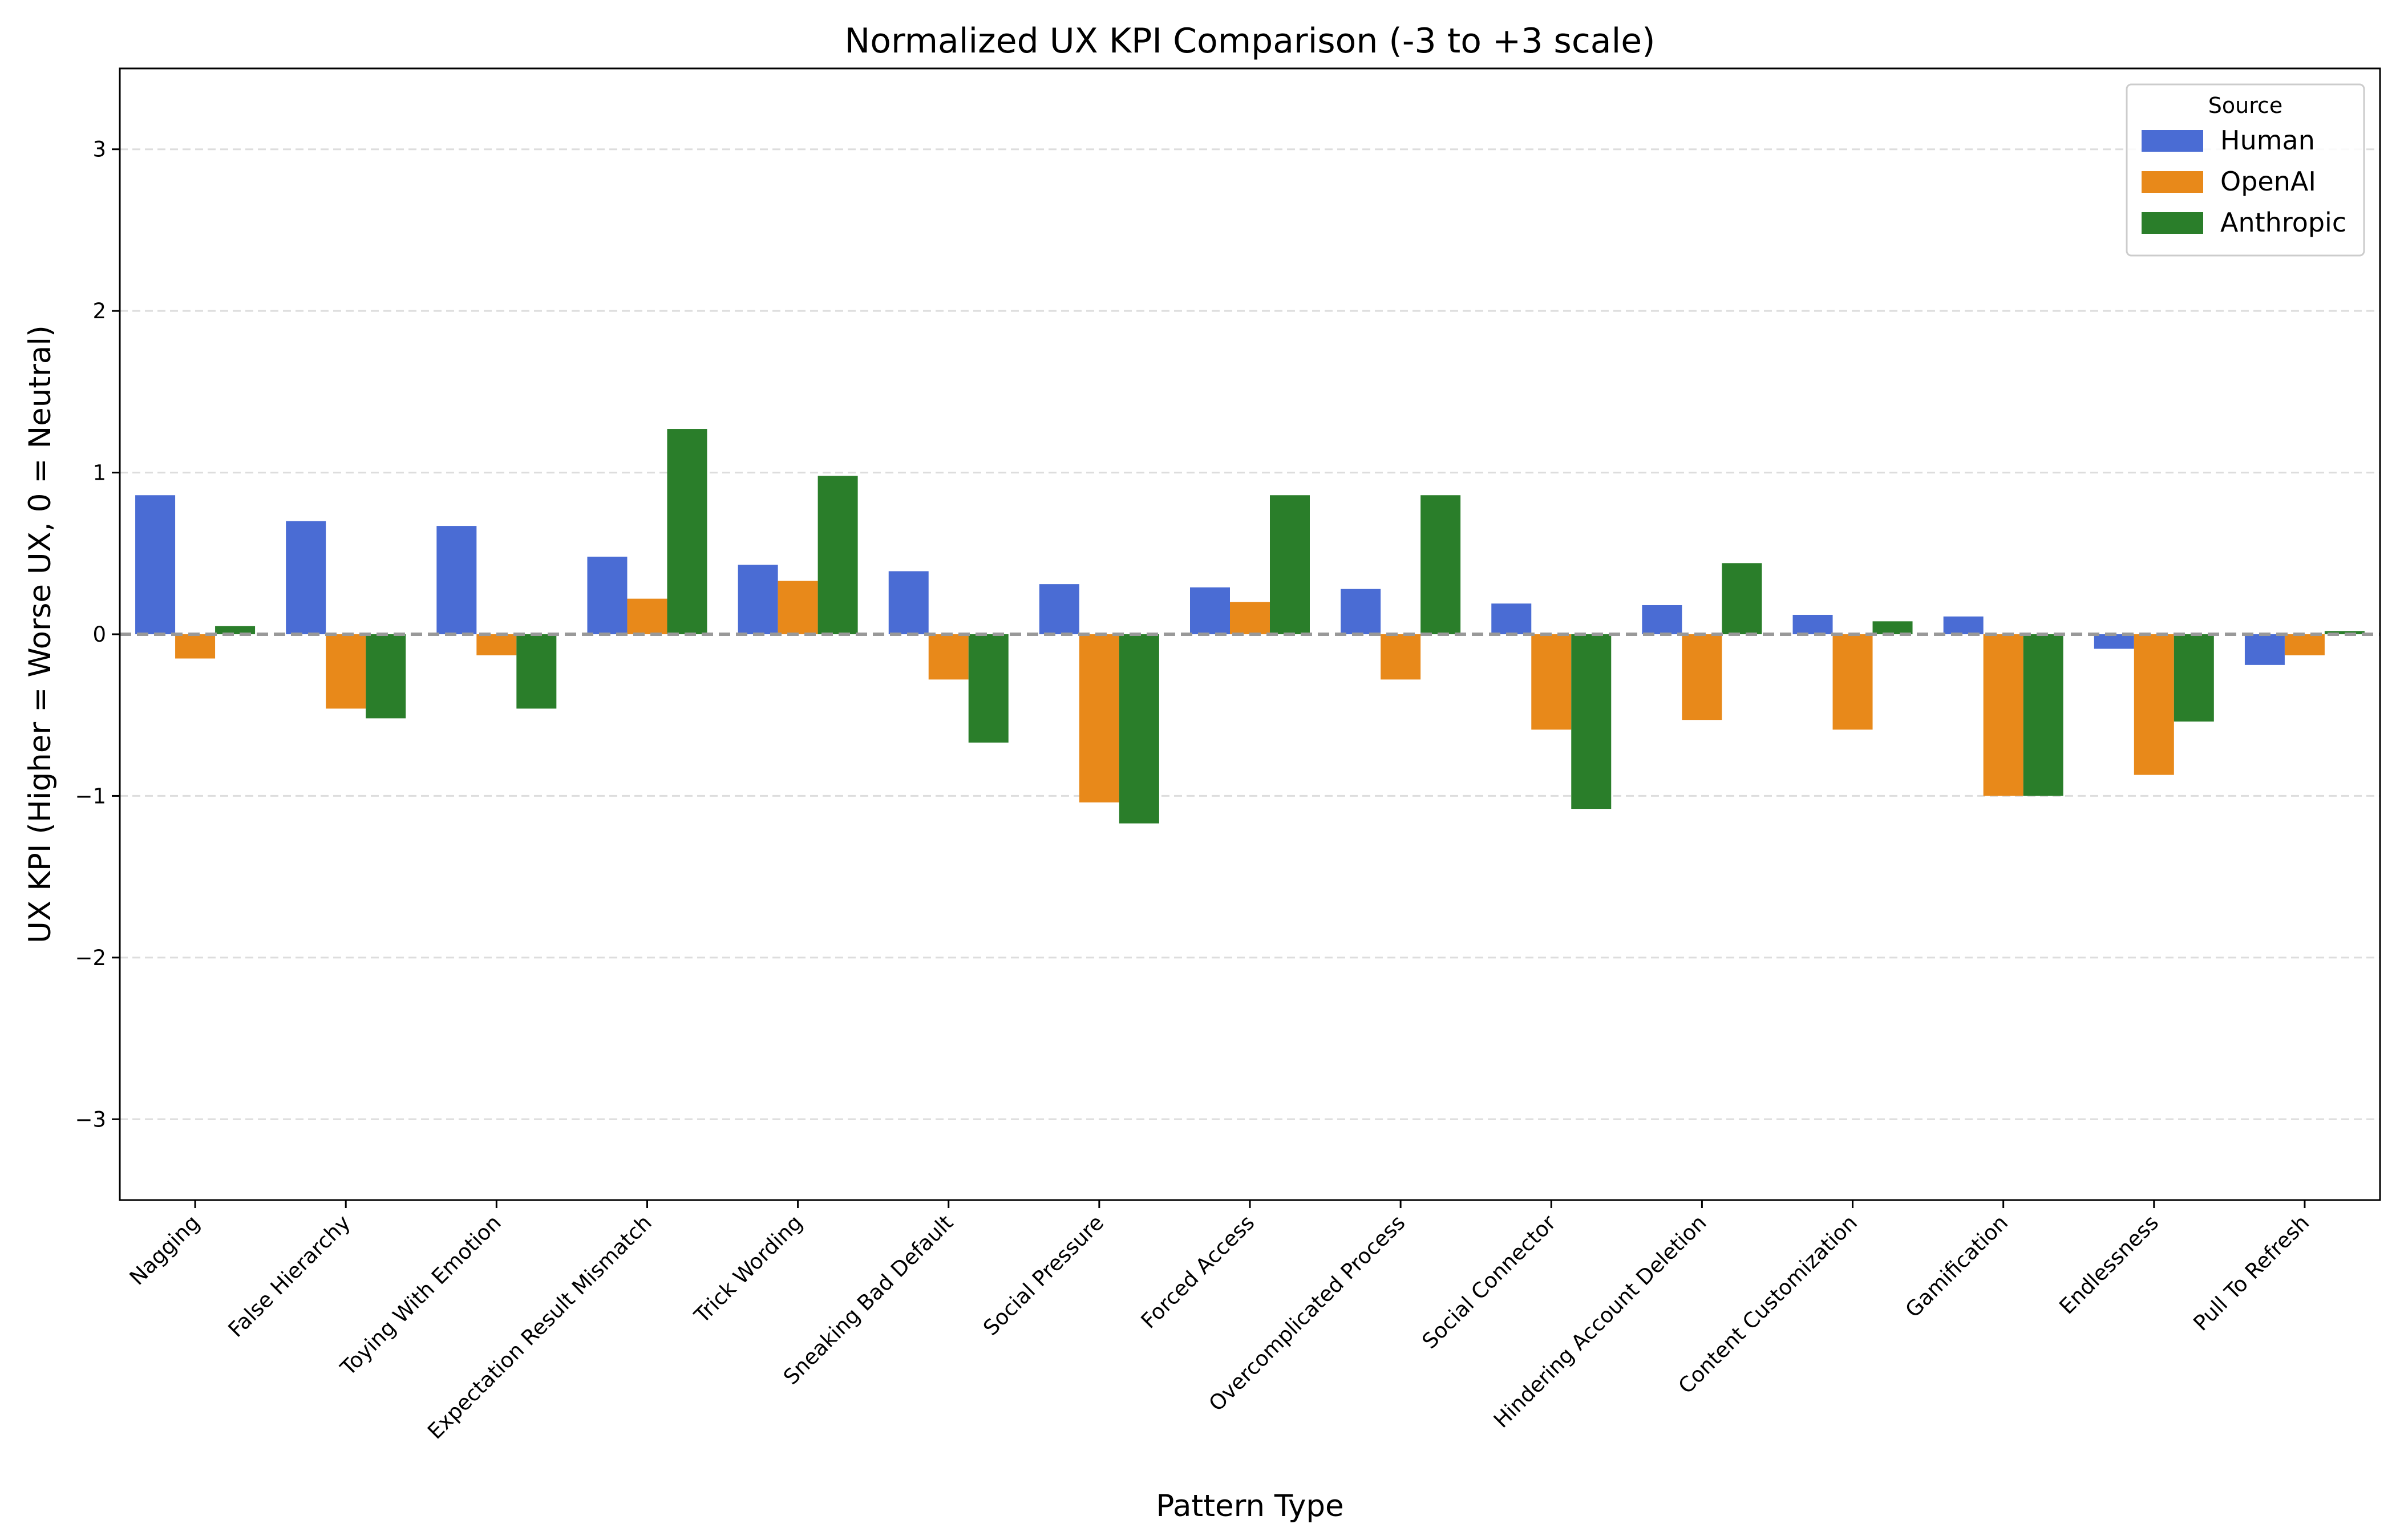 This screenshot has width=2396, height=1540. What do you see at coordinates (1043, 1275) in the screenshot?
I see `x-tick-label: Social Pressure` at bounding box center [1043, 1275].